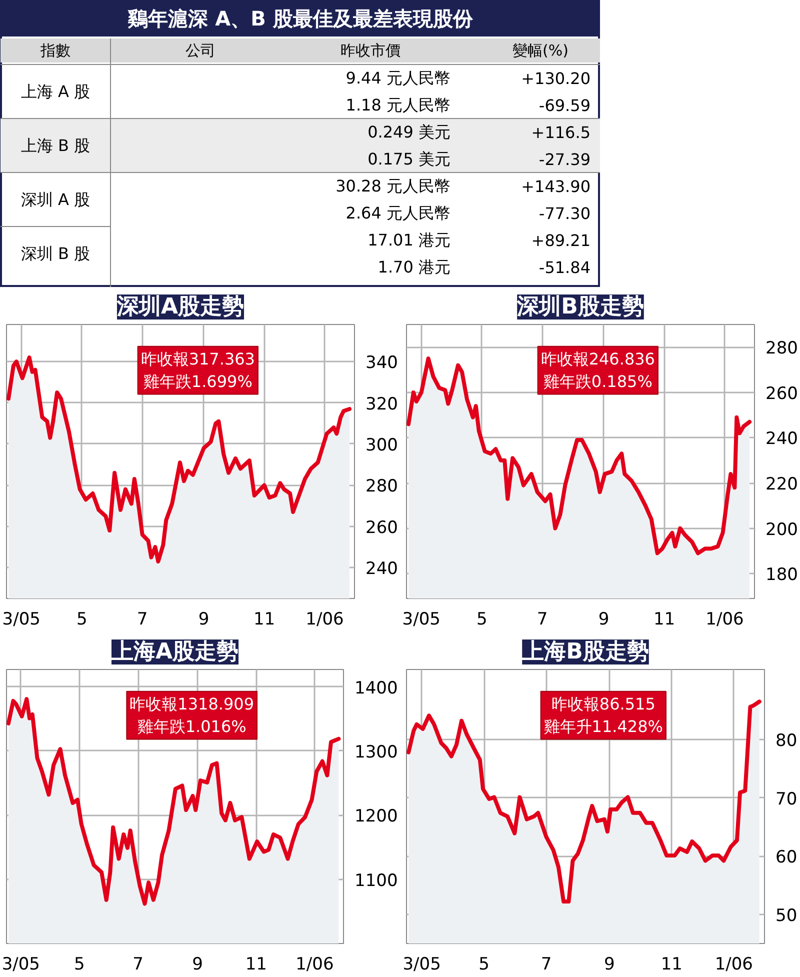 Image resolution: width=800 pixels, height=977 pixels. Describe the element at coordinates (564, 267) in the screenshot. I see `text: -51.84` at that location.